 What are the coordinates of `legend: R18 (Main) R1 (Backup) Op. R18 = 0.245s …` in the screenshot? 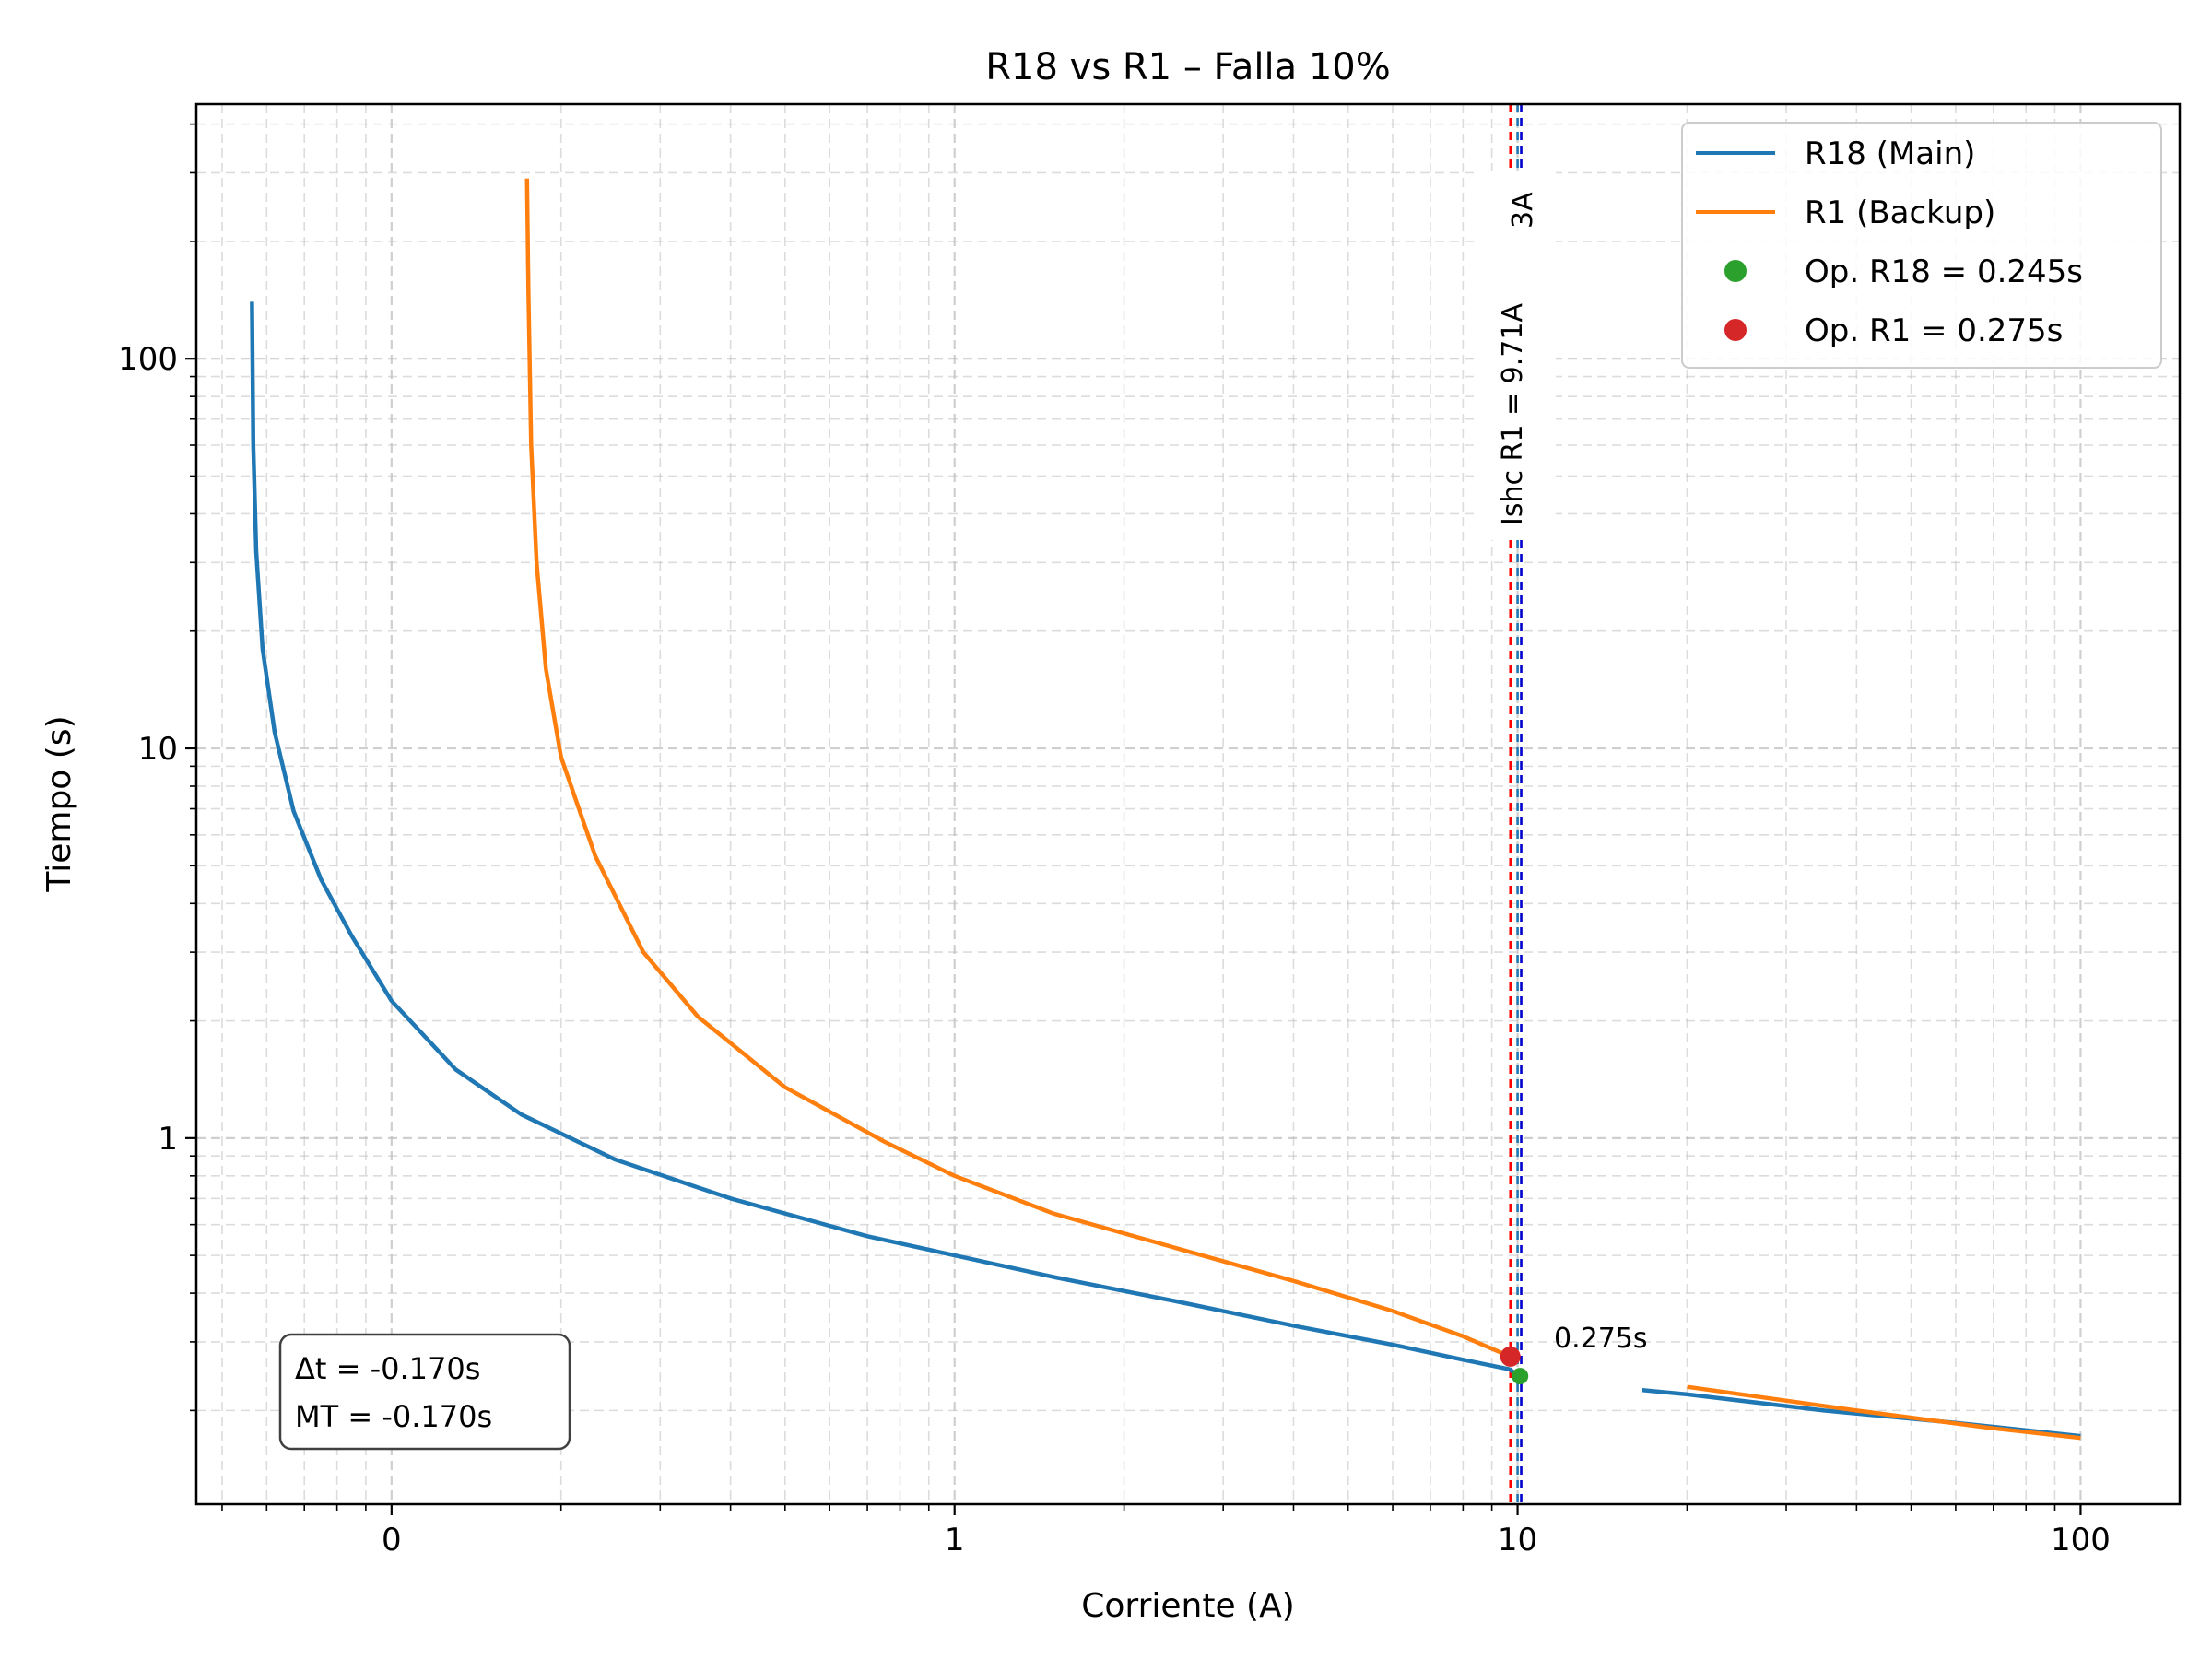 It's located at (1921, 245).